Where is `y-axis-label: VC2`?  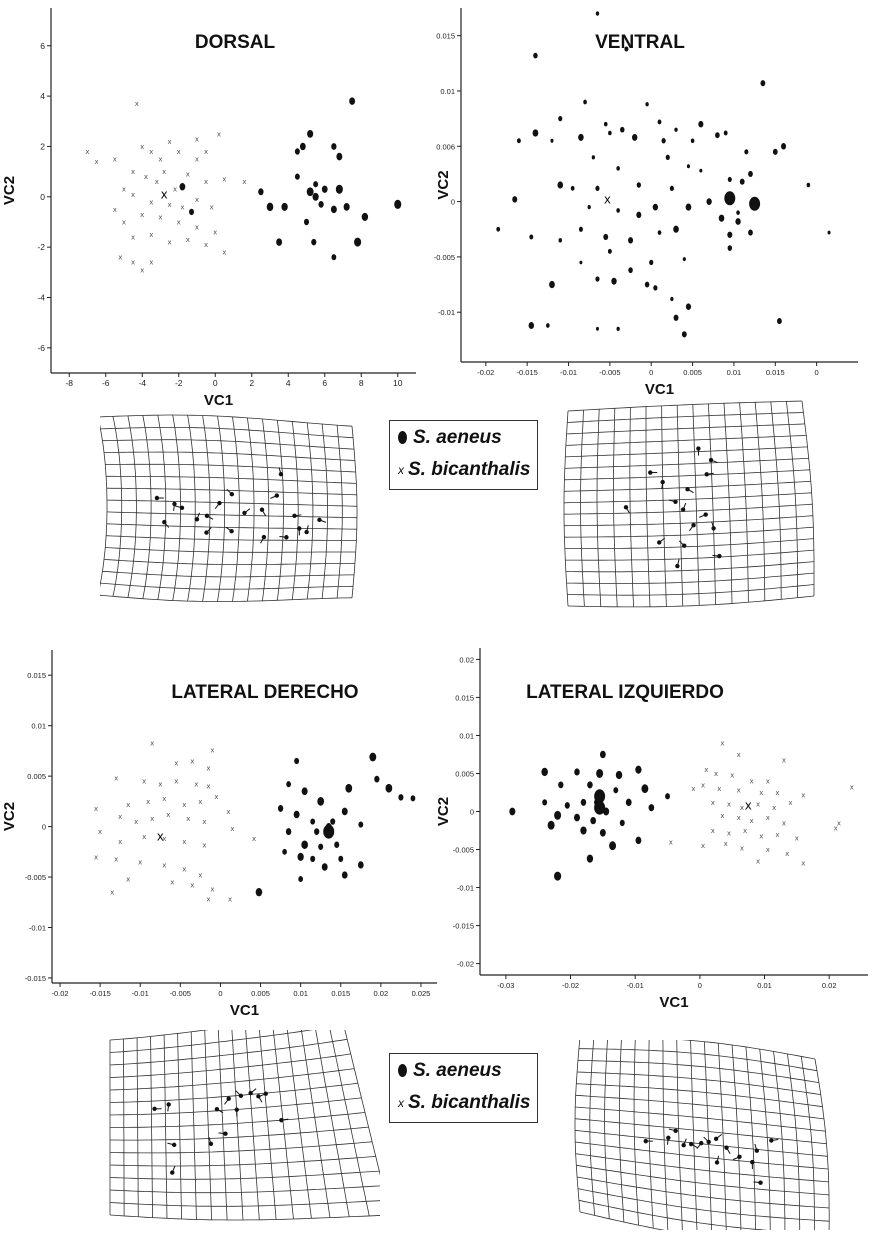 y-axis-label: VC2 is located at coordinates (443, 184).